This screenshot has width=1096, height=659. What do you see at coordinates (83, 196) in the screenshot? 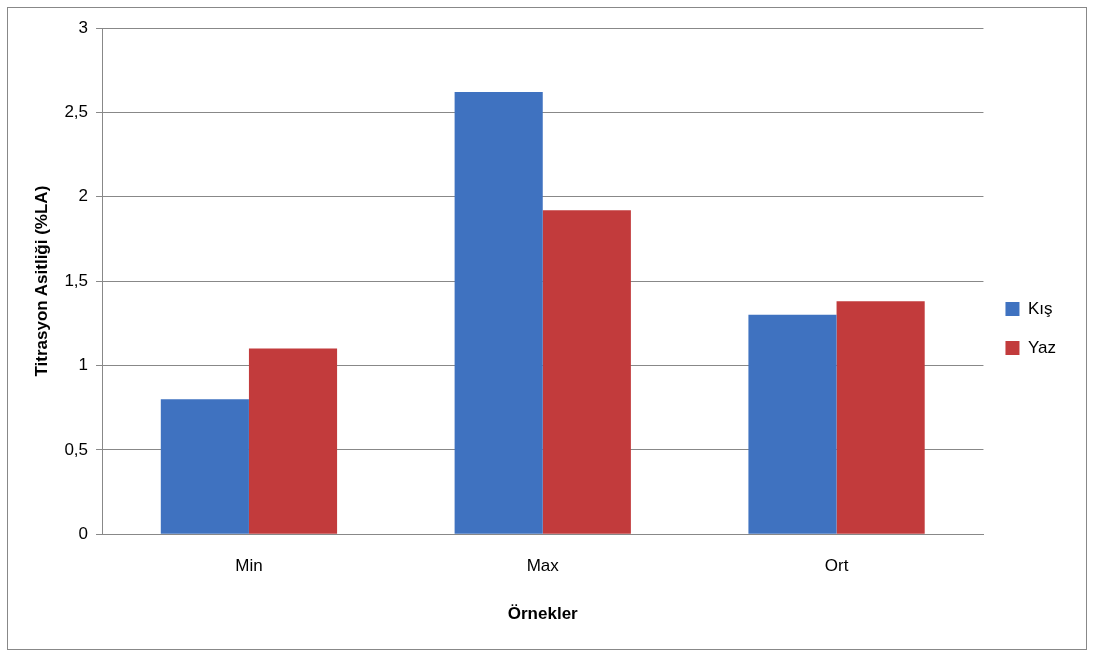
I see `y-tick-label: 2` at bounding box center [83, 196].